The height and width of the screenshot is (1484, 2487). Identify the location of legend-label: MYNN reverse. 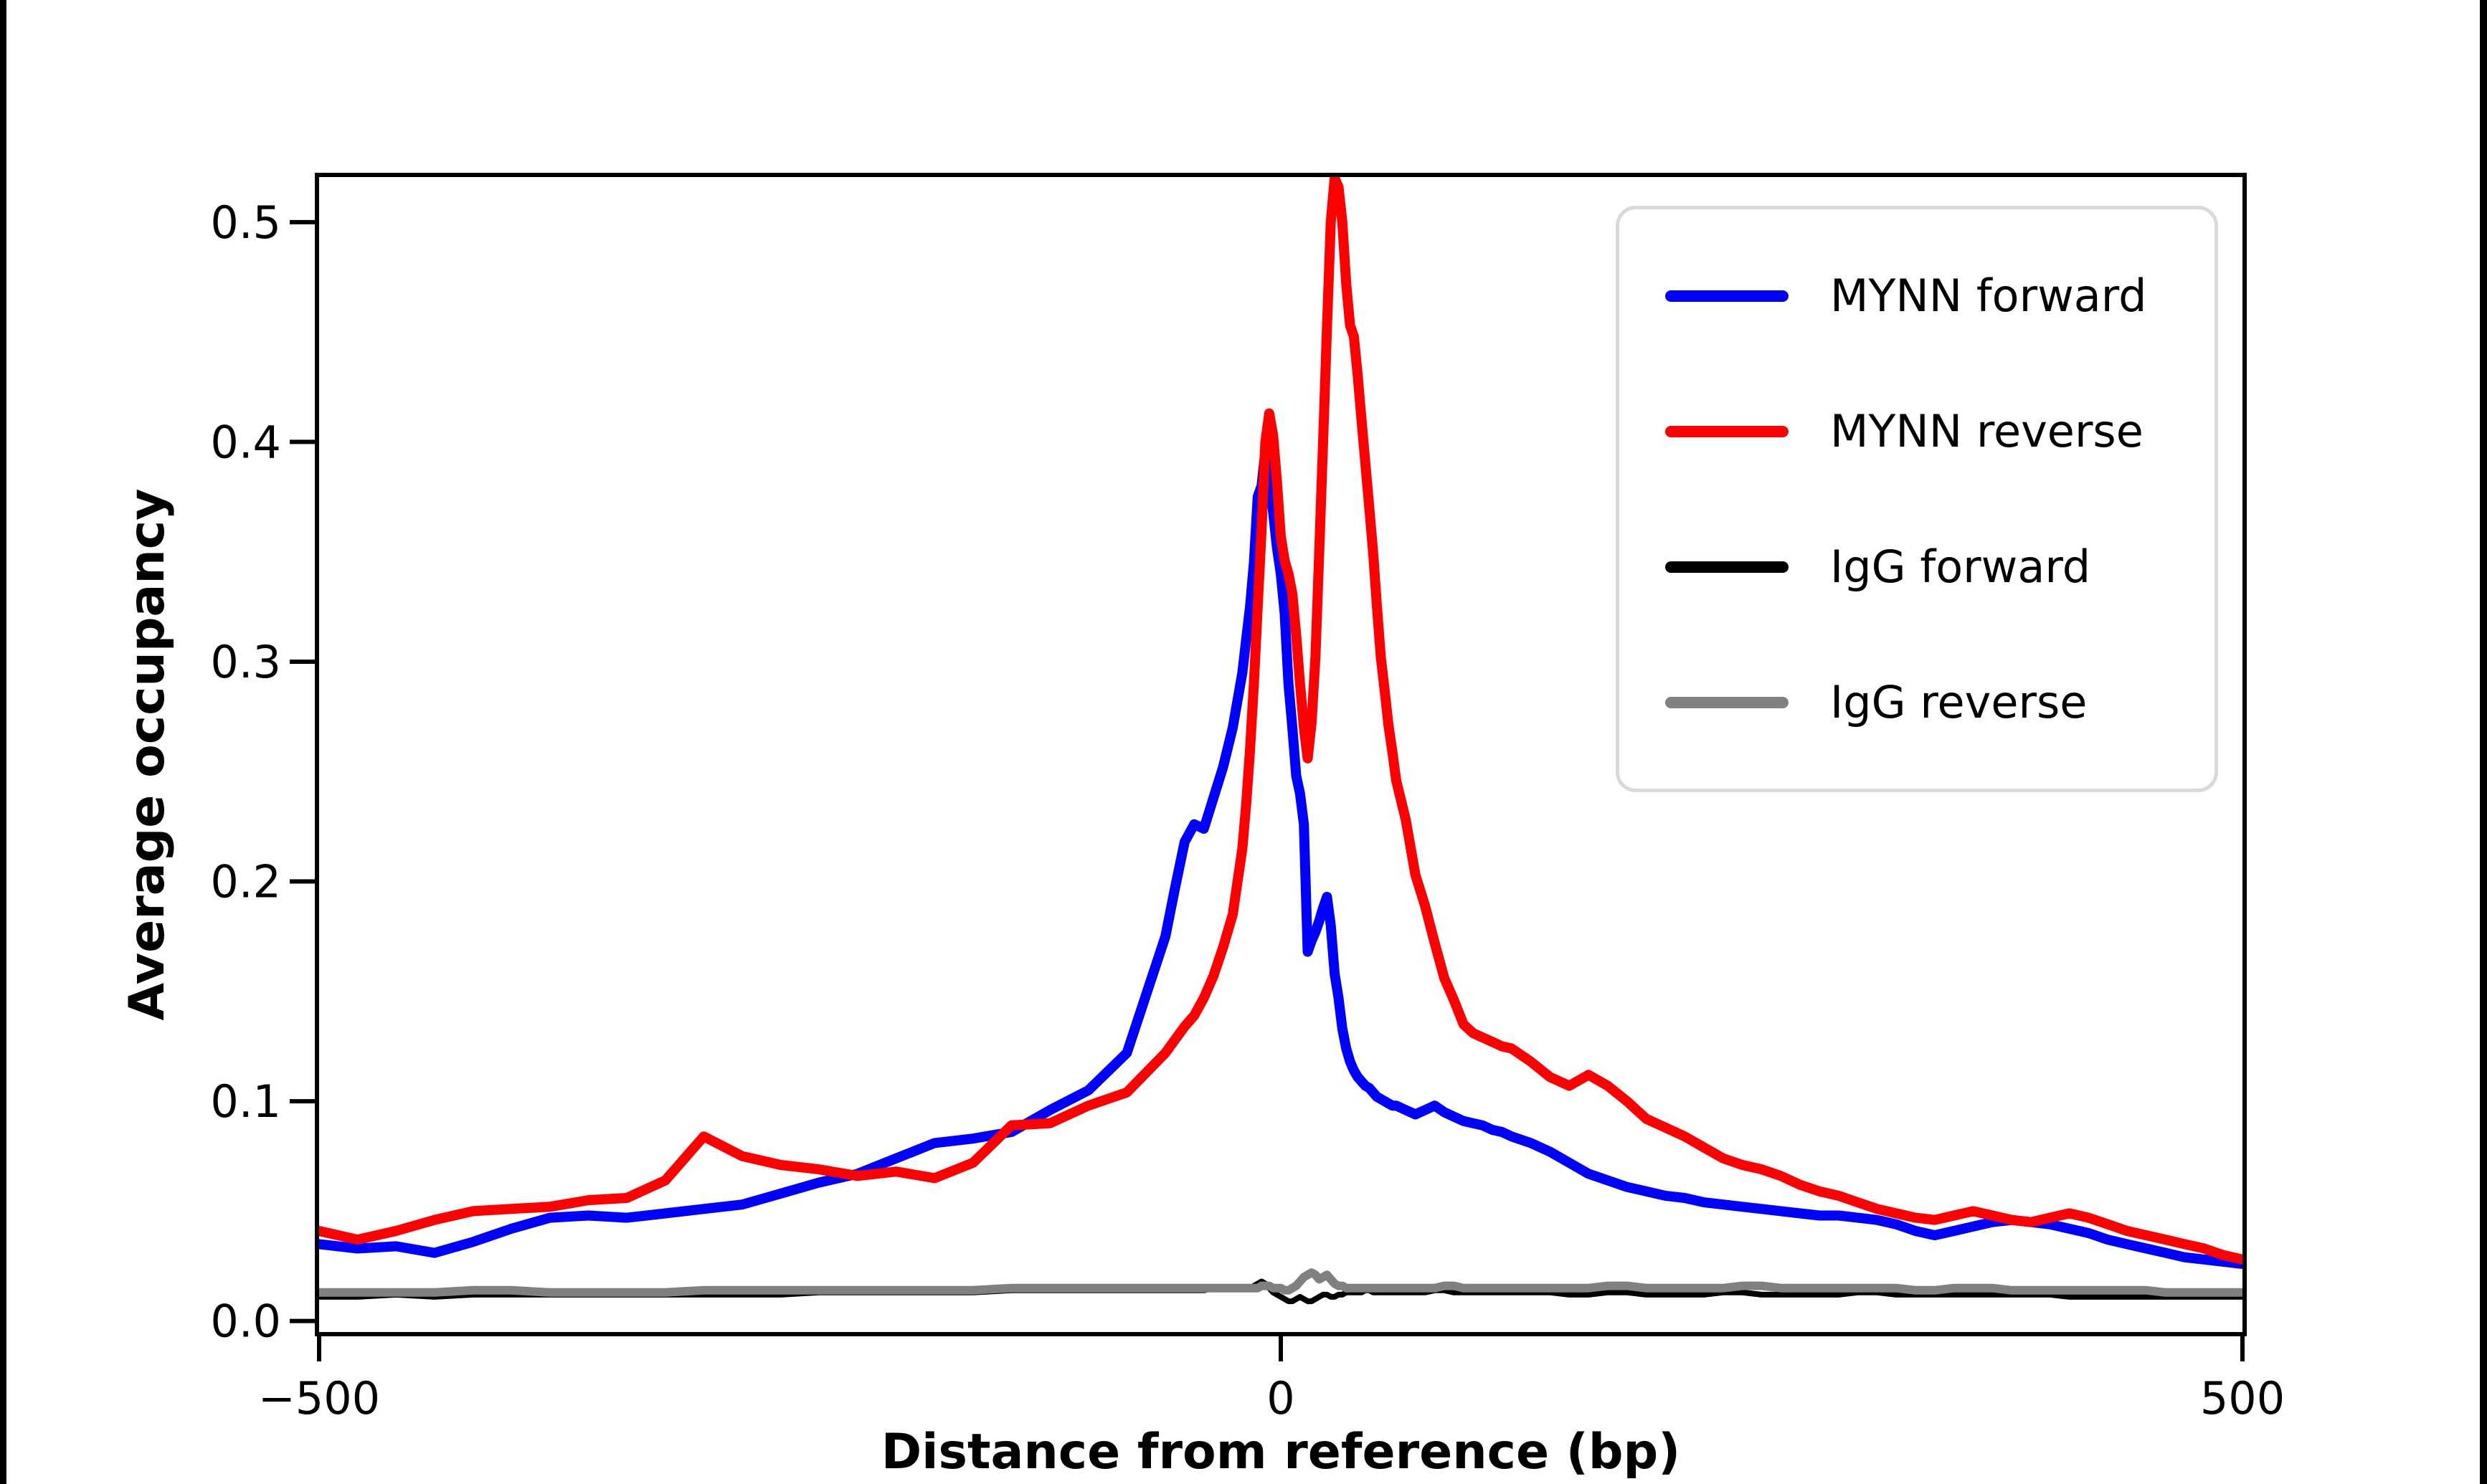
(1987, 431).